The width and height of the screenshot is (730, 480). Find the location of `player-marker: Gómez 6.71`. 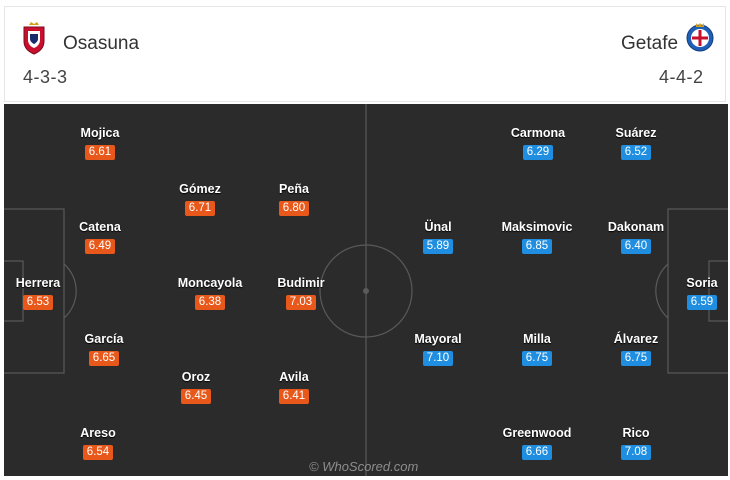

player-marker: Gómez 6.71 is located at coordinates (200, 199).